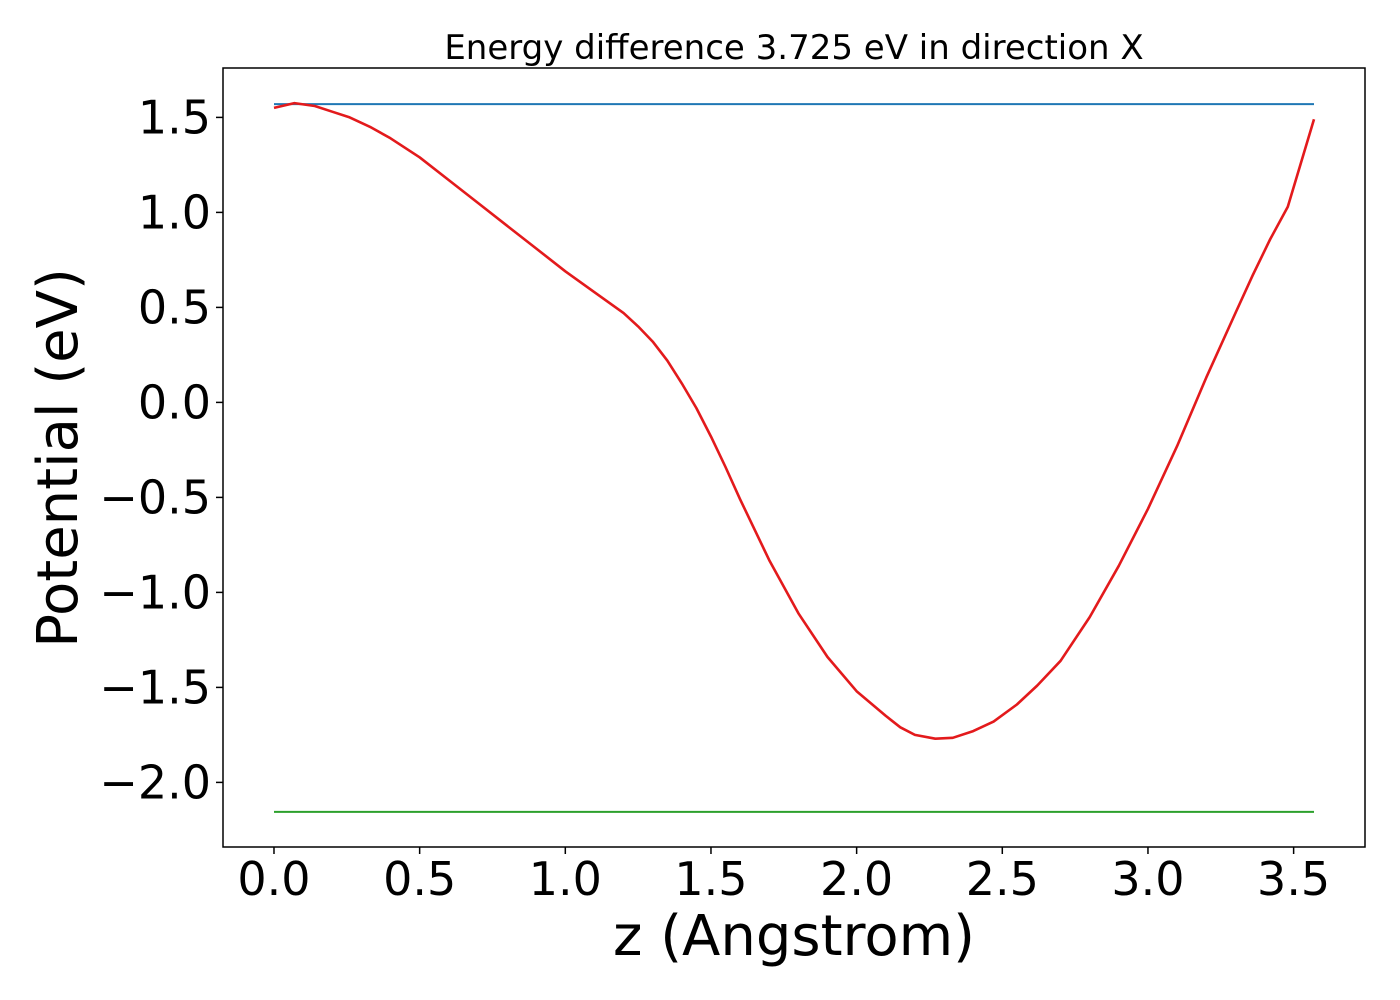  What do you see at coordinates (174, 117) in the screenshot?
I see `y-tick-label: 1.5` at bounding box center [174, 117].